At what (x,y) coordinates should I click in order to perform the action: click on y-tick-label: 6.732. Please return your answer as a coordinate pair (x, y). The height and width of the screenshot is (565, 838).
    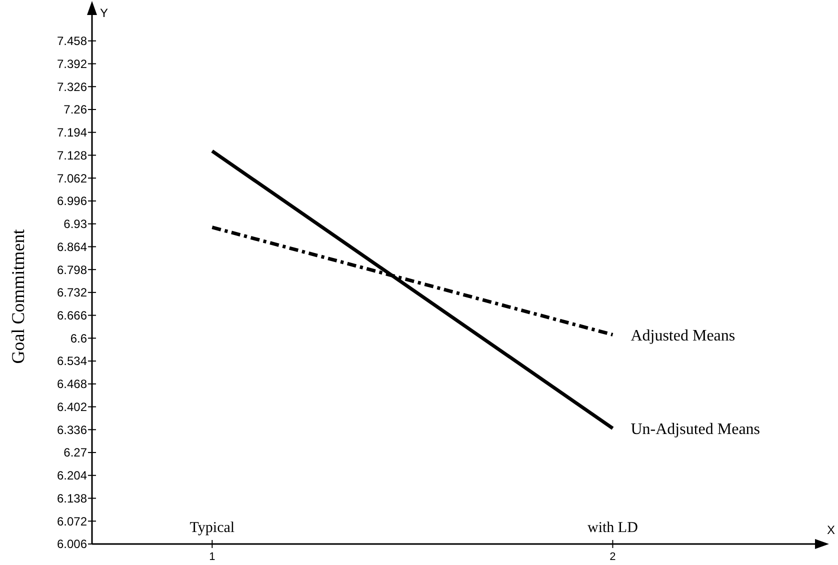
    Looking at the image, I should click on (72, 293).